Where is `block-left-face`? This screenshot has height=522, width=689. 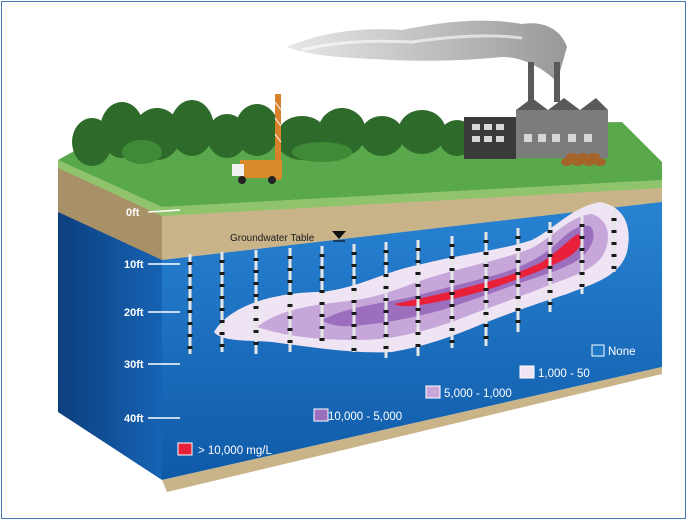
block-left-face is located at coordinates (110, 320).